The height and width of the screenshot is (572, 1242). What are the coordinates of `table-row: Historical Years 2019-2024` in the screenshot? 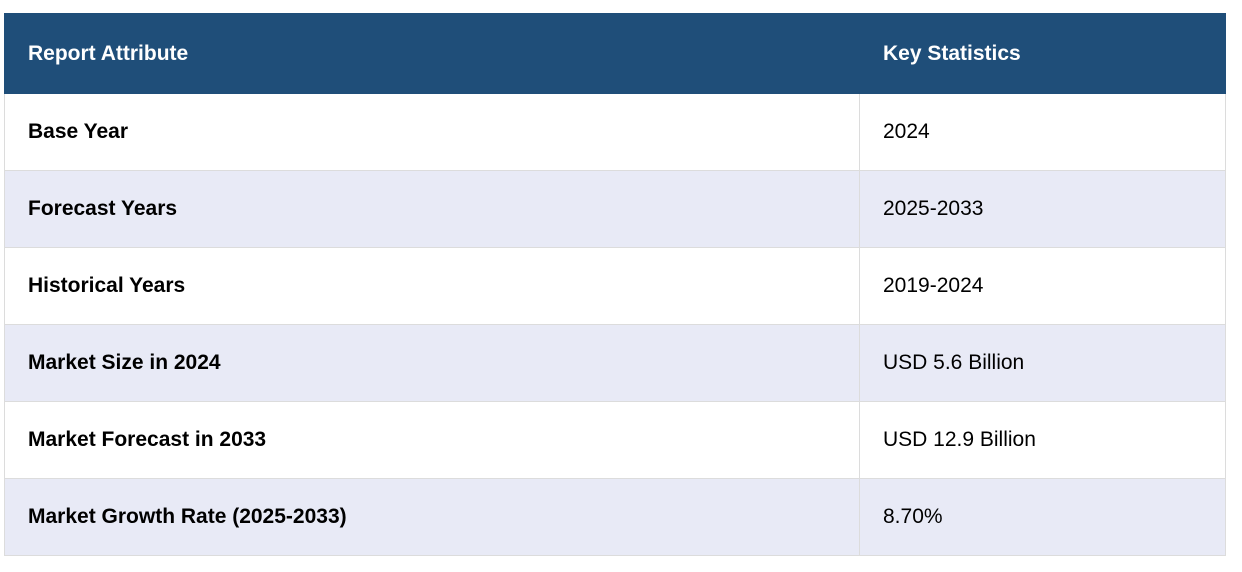 It's located at (615, 286).